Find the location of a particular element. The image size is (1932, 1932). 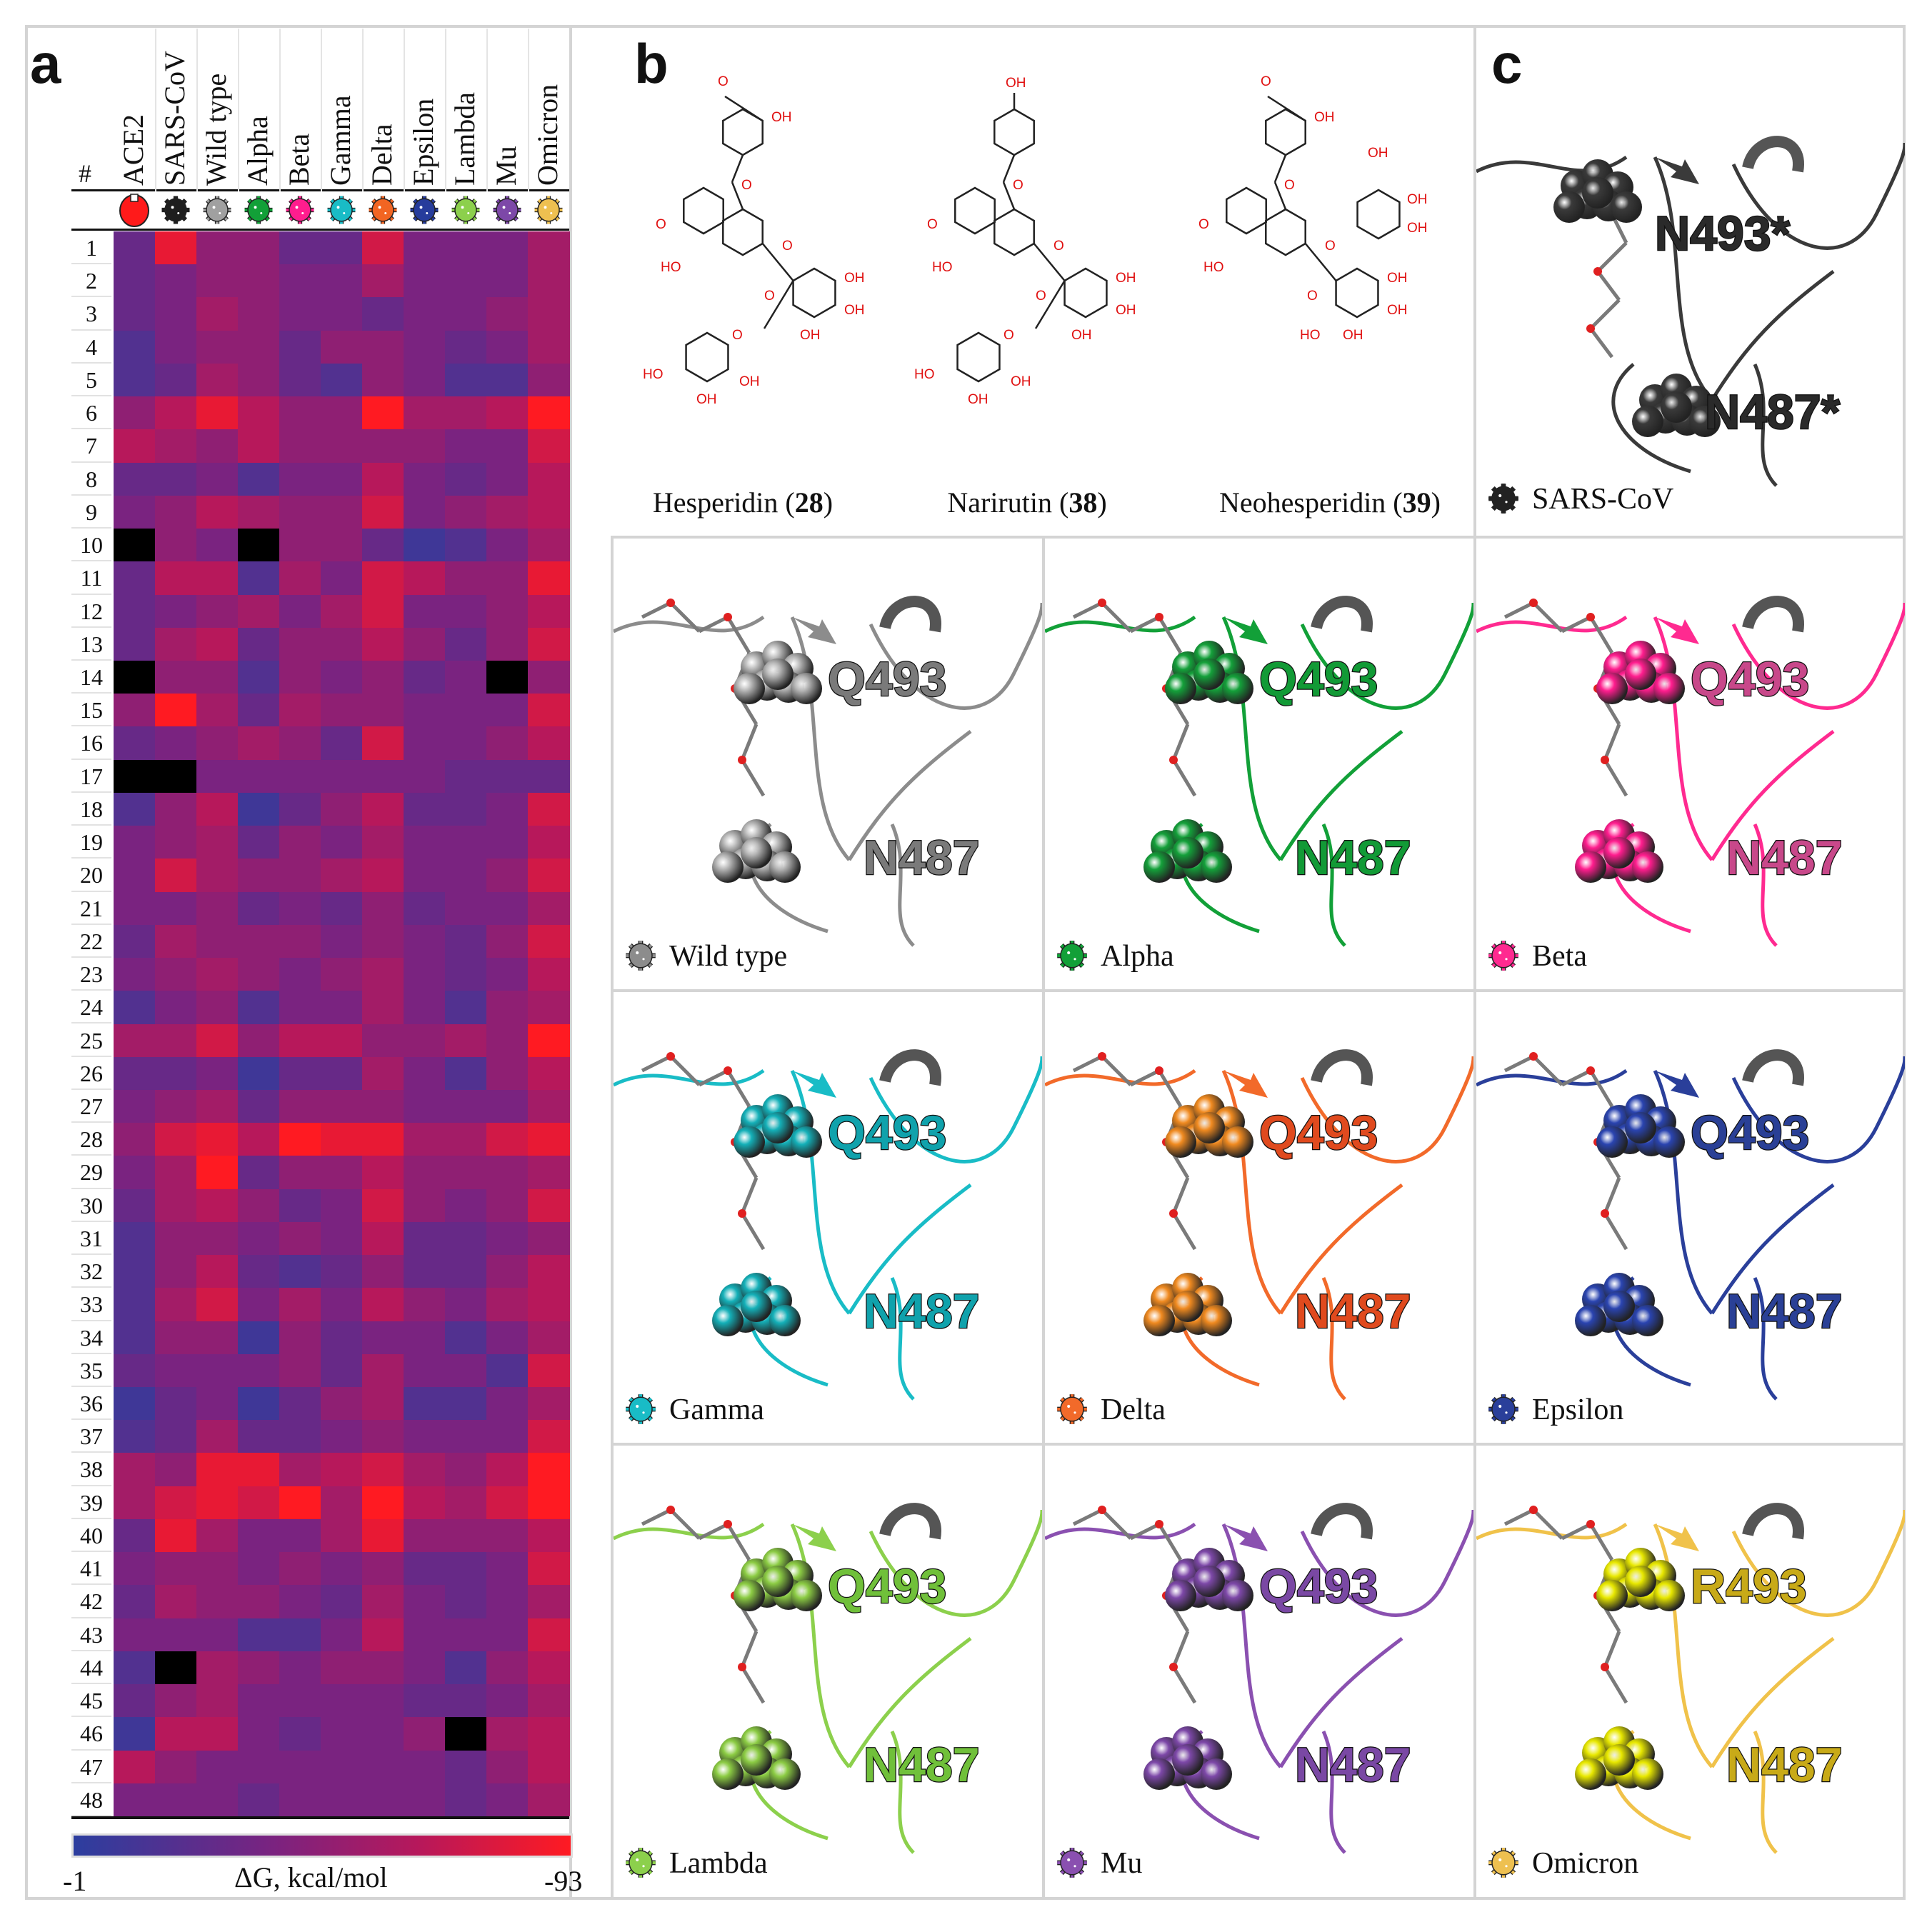

row-label: 13 is located at coordinates (91, 644).